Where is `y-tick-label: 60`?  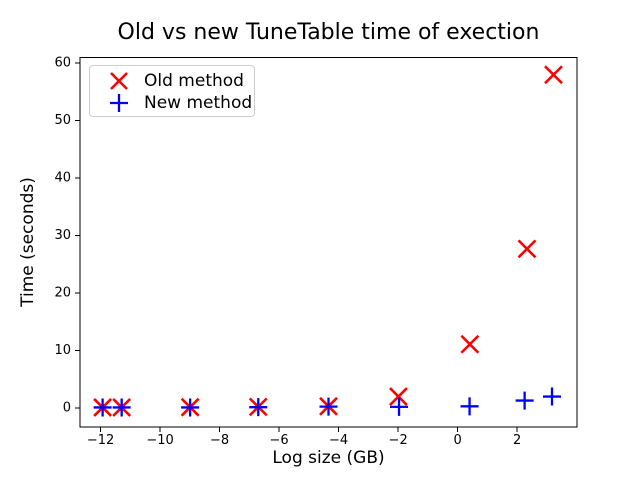 y-tick-label: 60 is located at coordinates (62, 63).